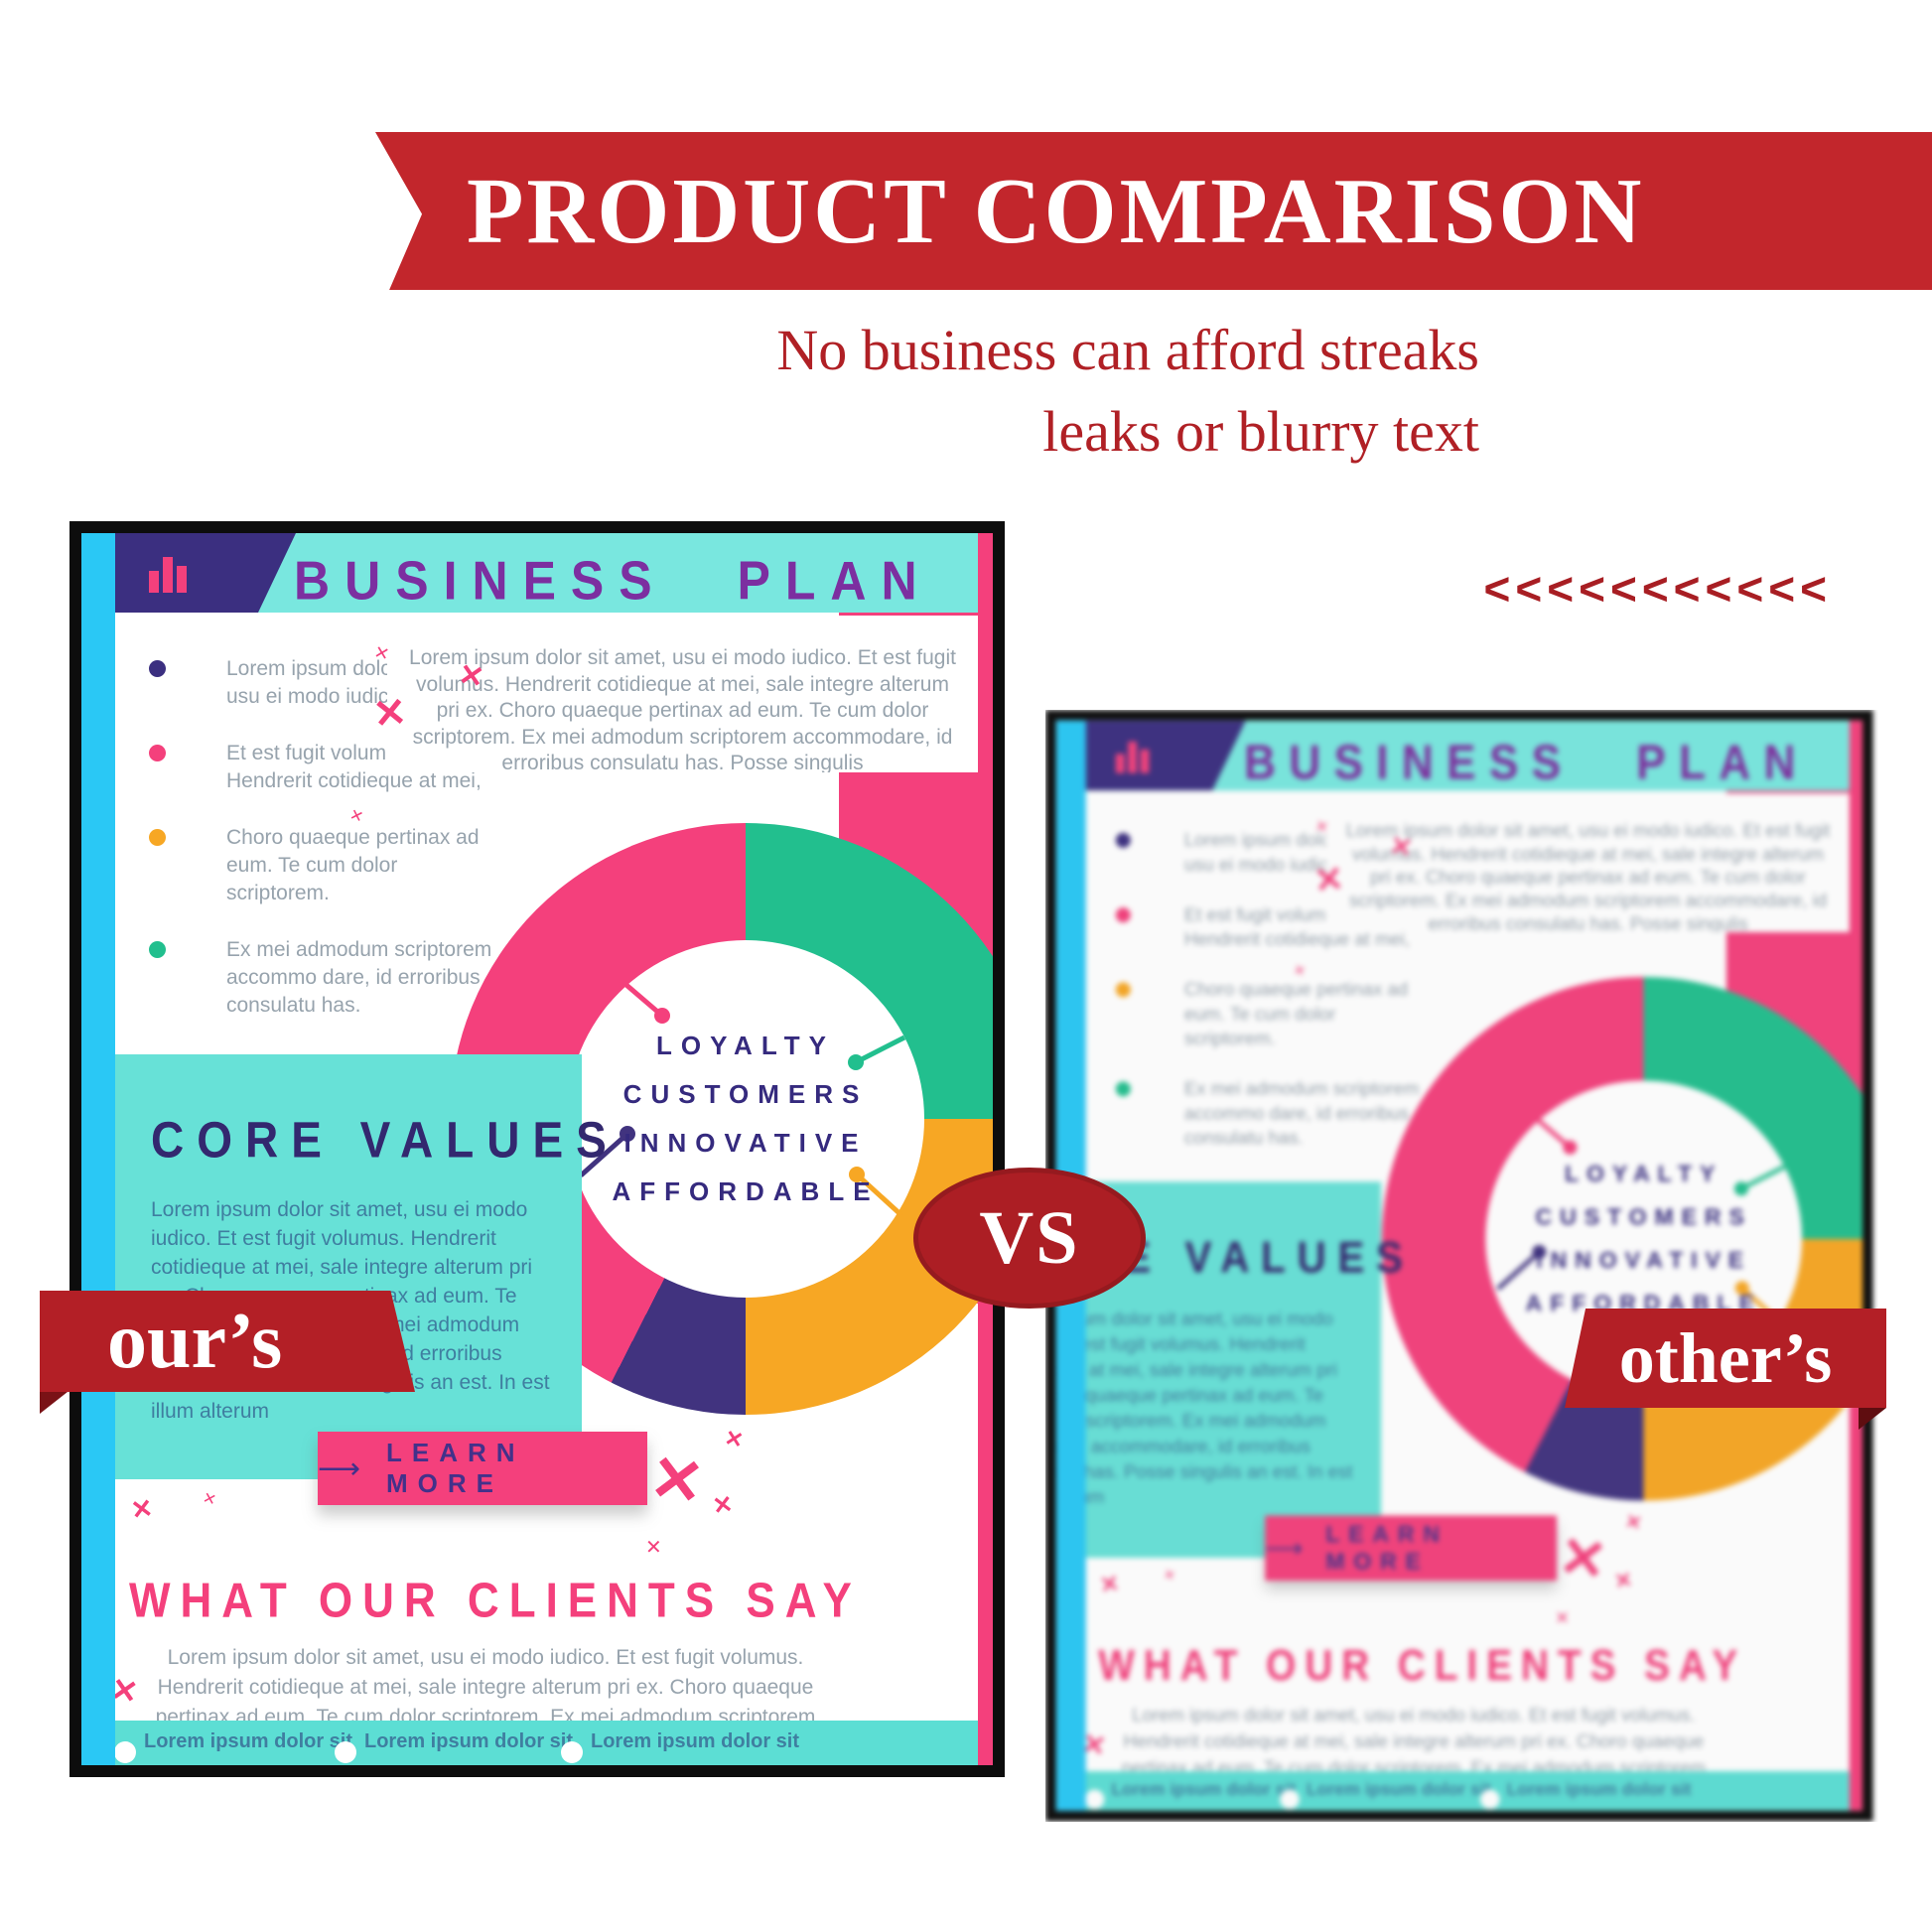 The image size is (1932, 1932). What do you see at coordinates (1127, 350) in the screenshot?
I see `tagline-line-1: No business can afford streaks` at bounding box center [1127, 350].